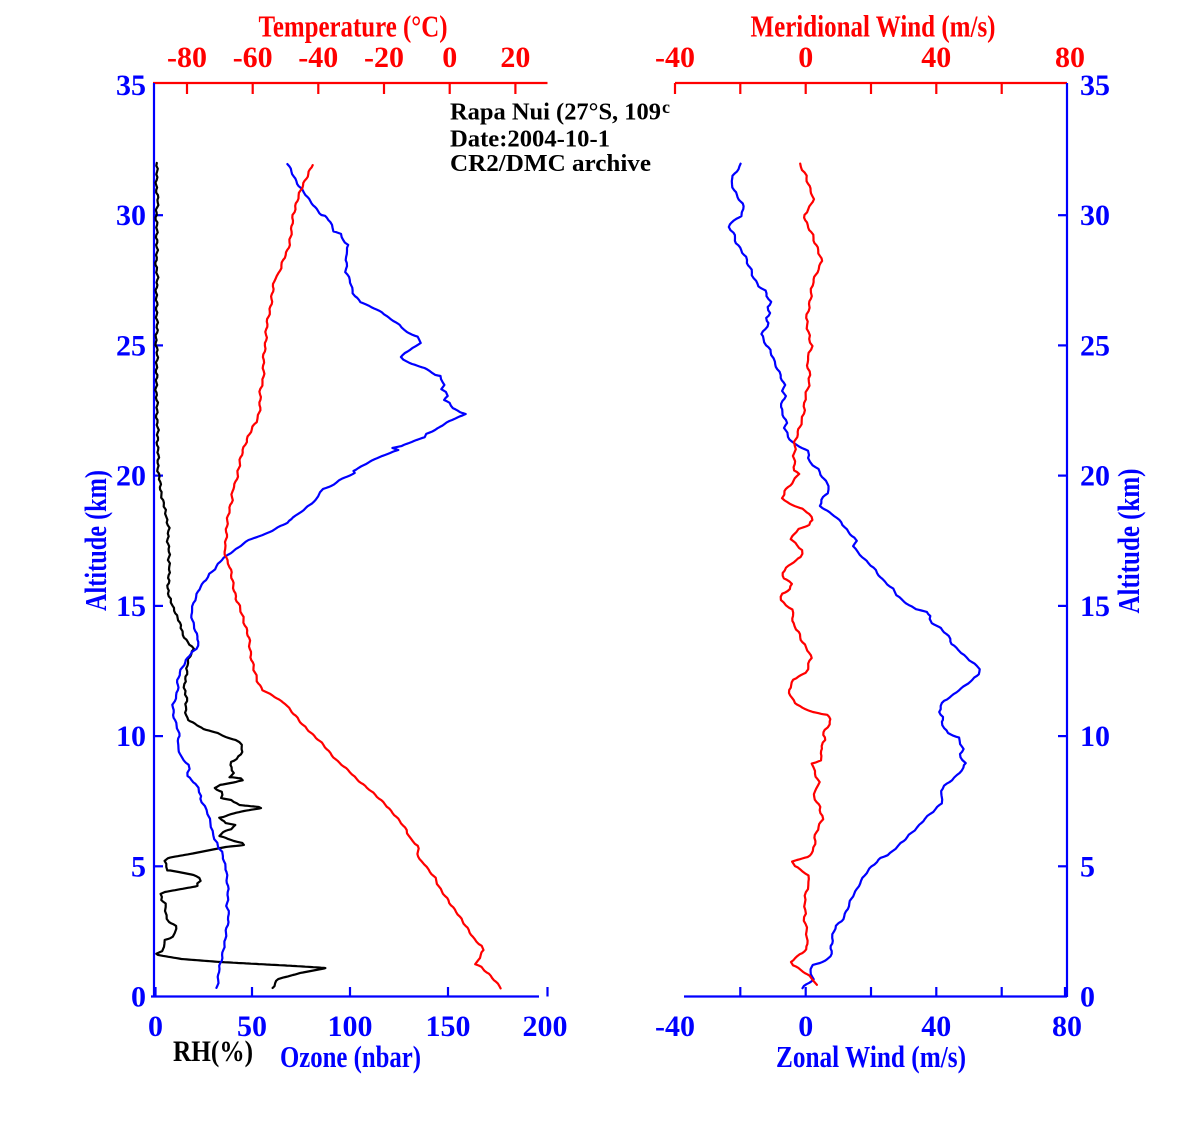 This screenshot has width=1181, height=1127. Describe the element at coordinates (350, 1026) in the screenshot. I see `svg-text: 100` at that location.